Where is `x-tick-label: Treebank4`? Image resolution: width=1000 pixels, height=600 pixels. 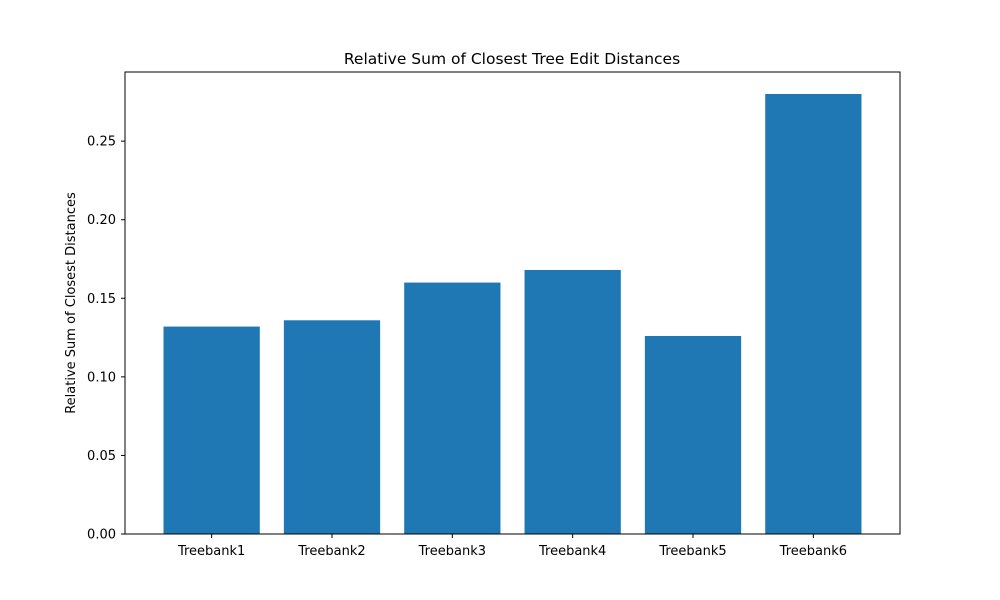 x-tick-label: Treebank4 is located at coordinates (572, 551).